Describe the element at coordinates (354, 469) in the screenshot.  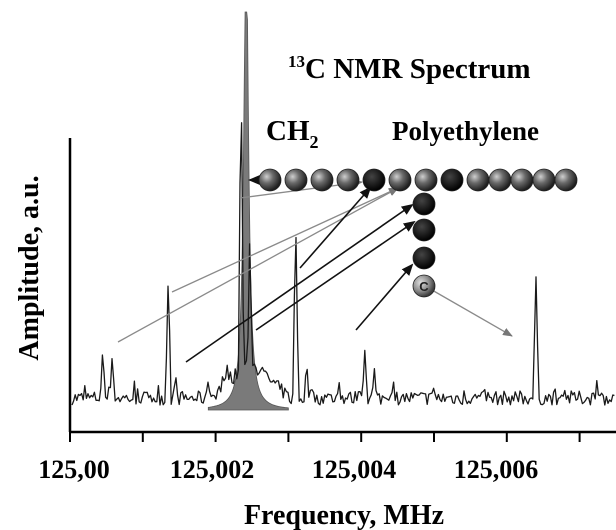
I see `x-tick-label: 125,004` at that location.